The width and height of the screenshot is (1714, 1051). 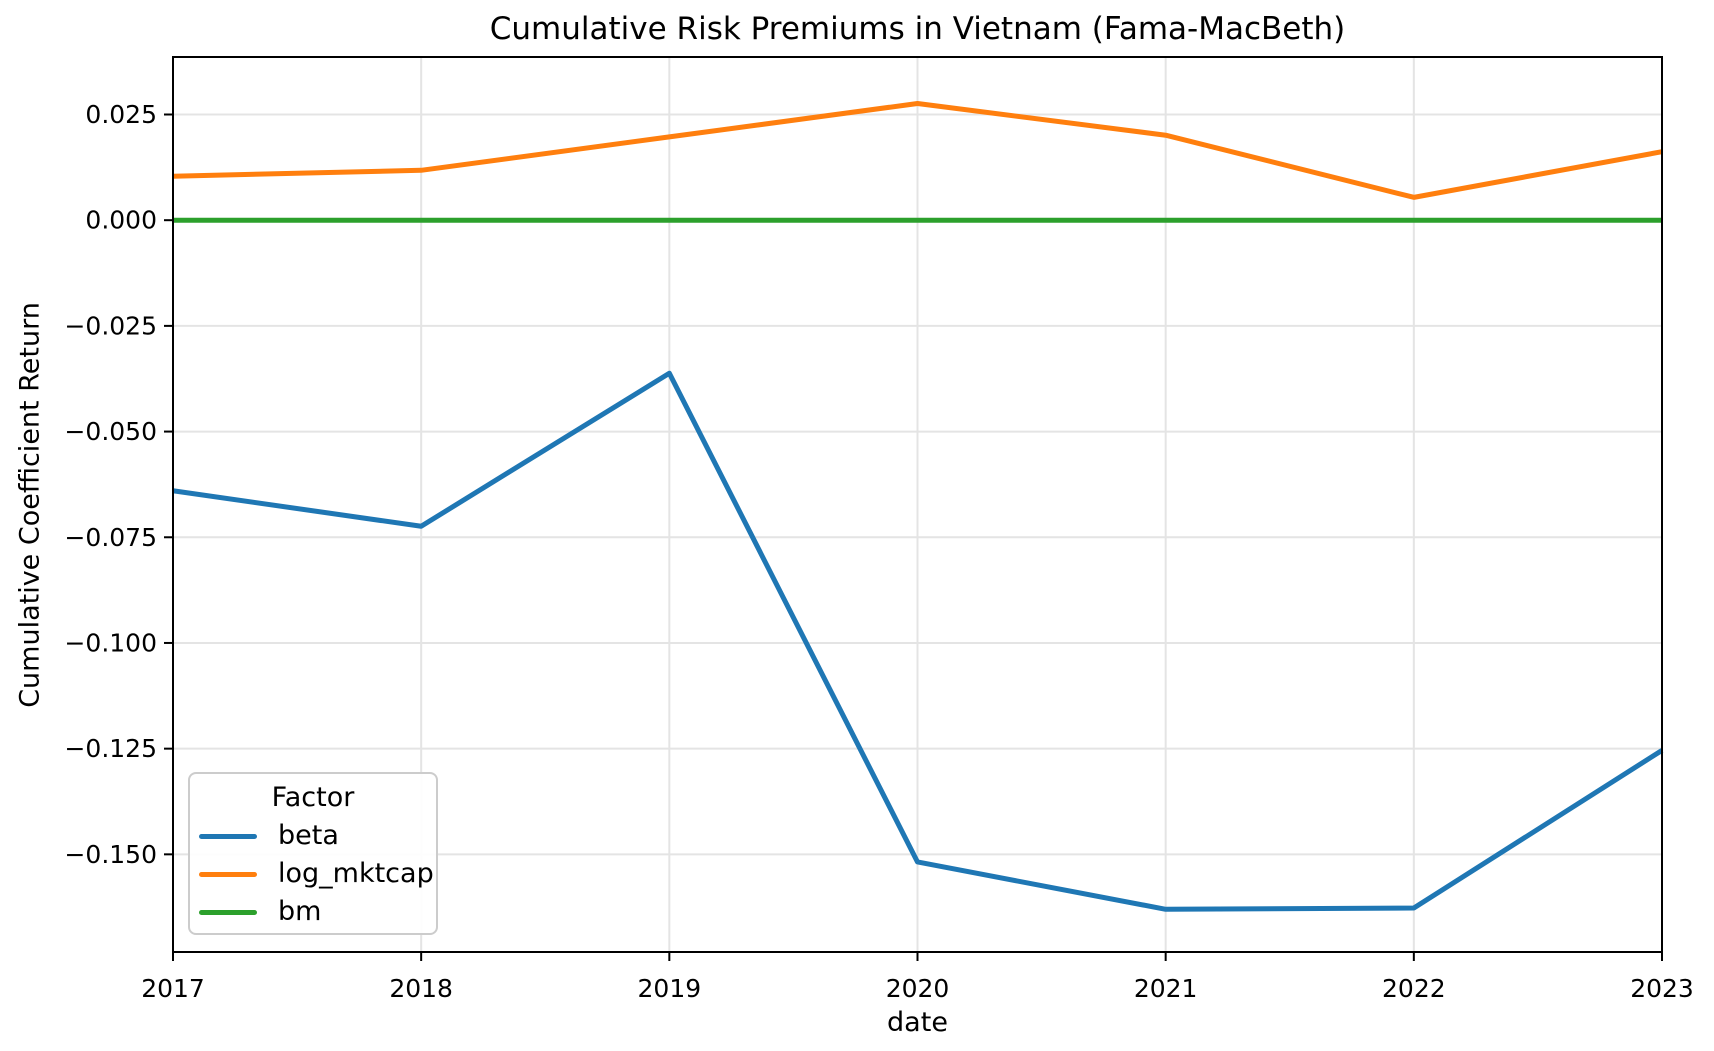 I want to click on legend-item-bm: bm, so click(x=313, y=912).